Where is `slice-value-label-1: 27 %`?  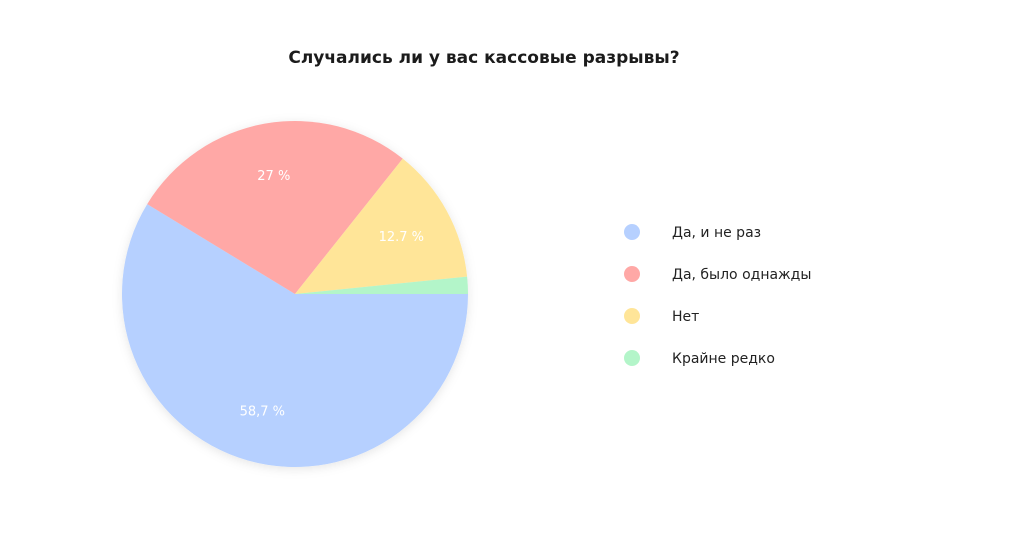
slice-value-label-1: 27 % is located at coordinates (273, 176).